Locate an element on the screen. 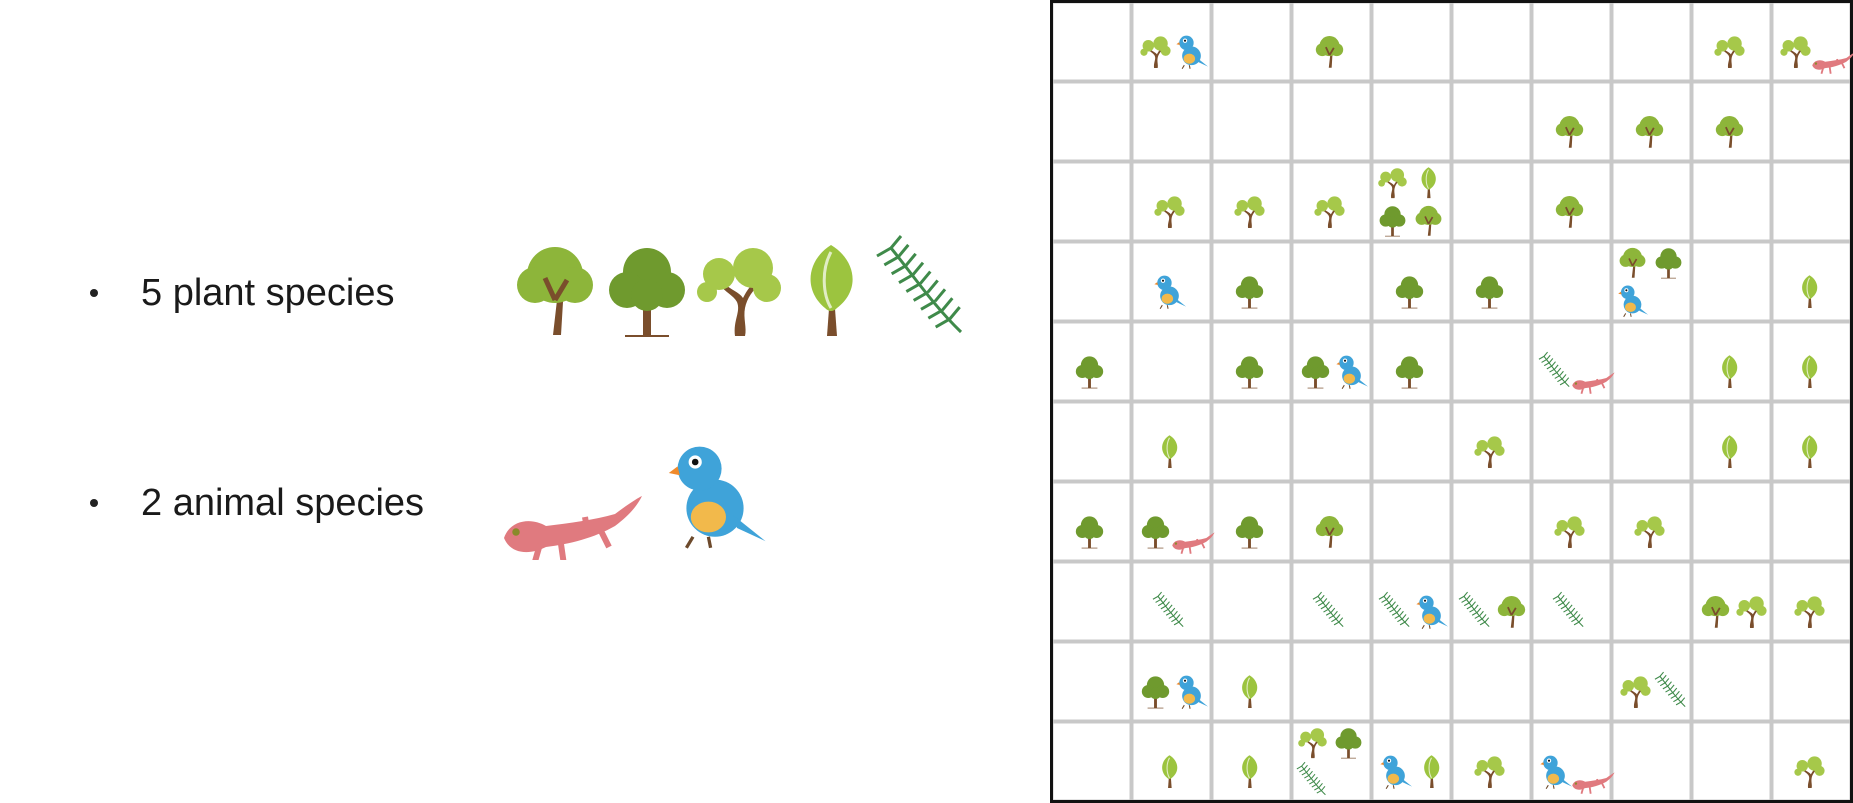 This screenshot has width=1853, height=803. animals-label: 2 animal species is located at coordinates (283, 502).